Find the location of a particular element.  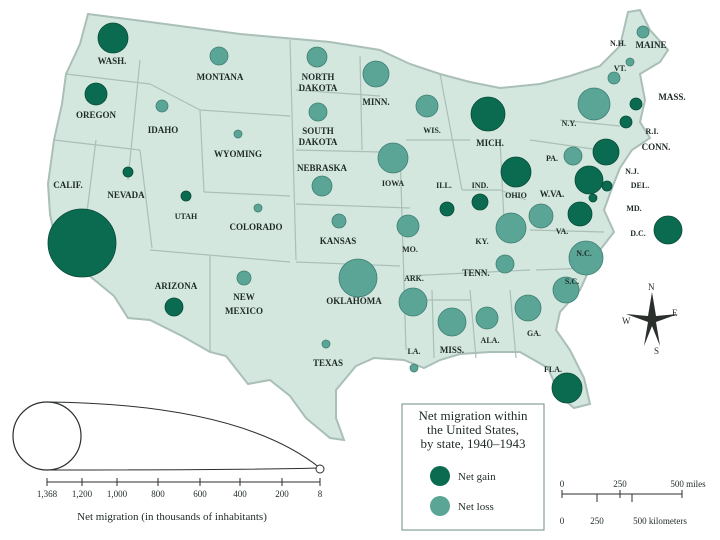

circle-ark is located at coordinates (413, 302).